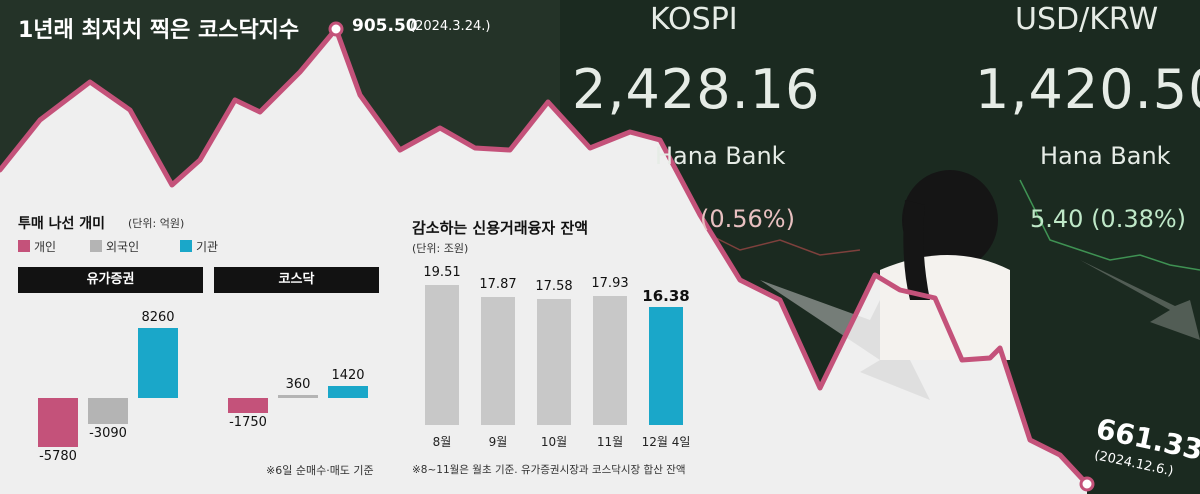 The height and width of the screenshot is (494, 1200). Describe the element at coordinates (442, 442) in the screenshot. I see `credit-category-0: 8월` at that location.